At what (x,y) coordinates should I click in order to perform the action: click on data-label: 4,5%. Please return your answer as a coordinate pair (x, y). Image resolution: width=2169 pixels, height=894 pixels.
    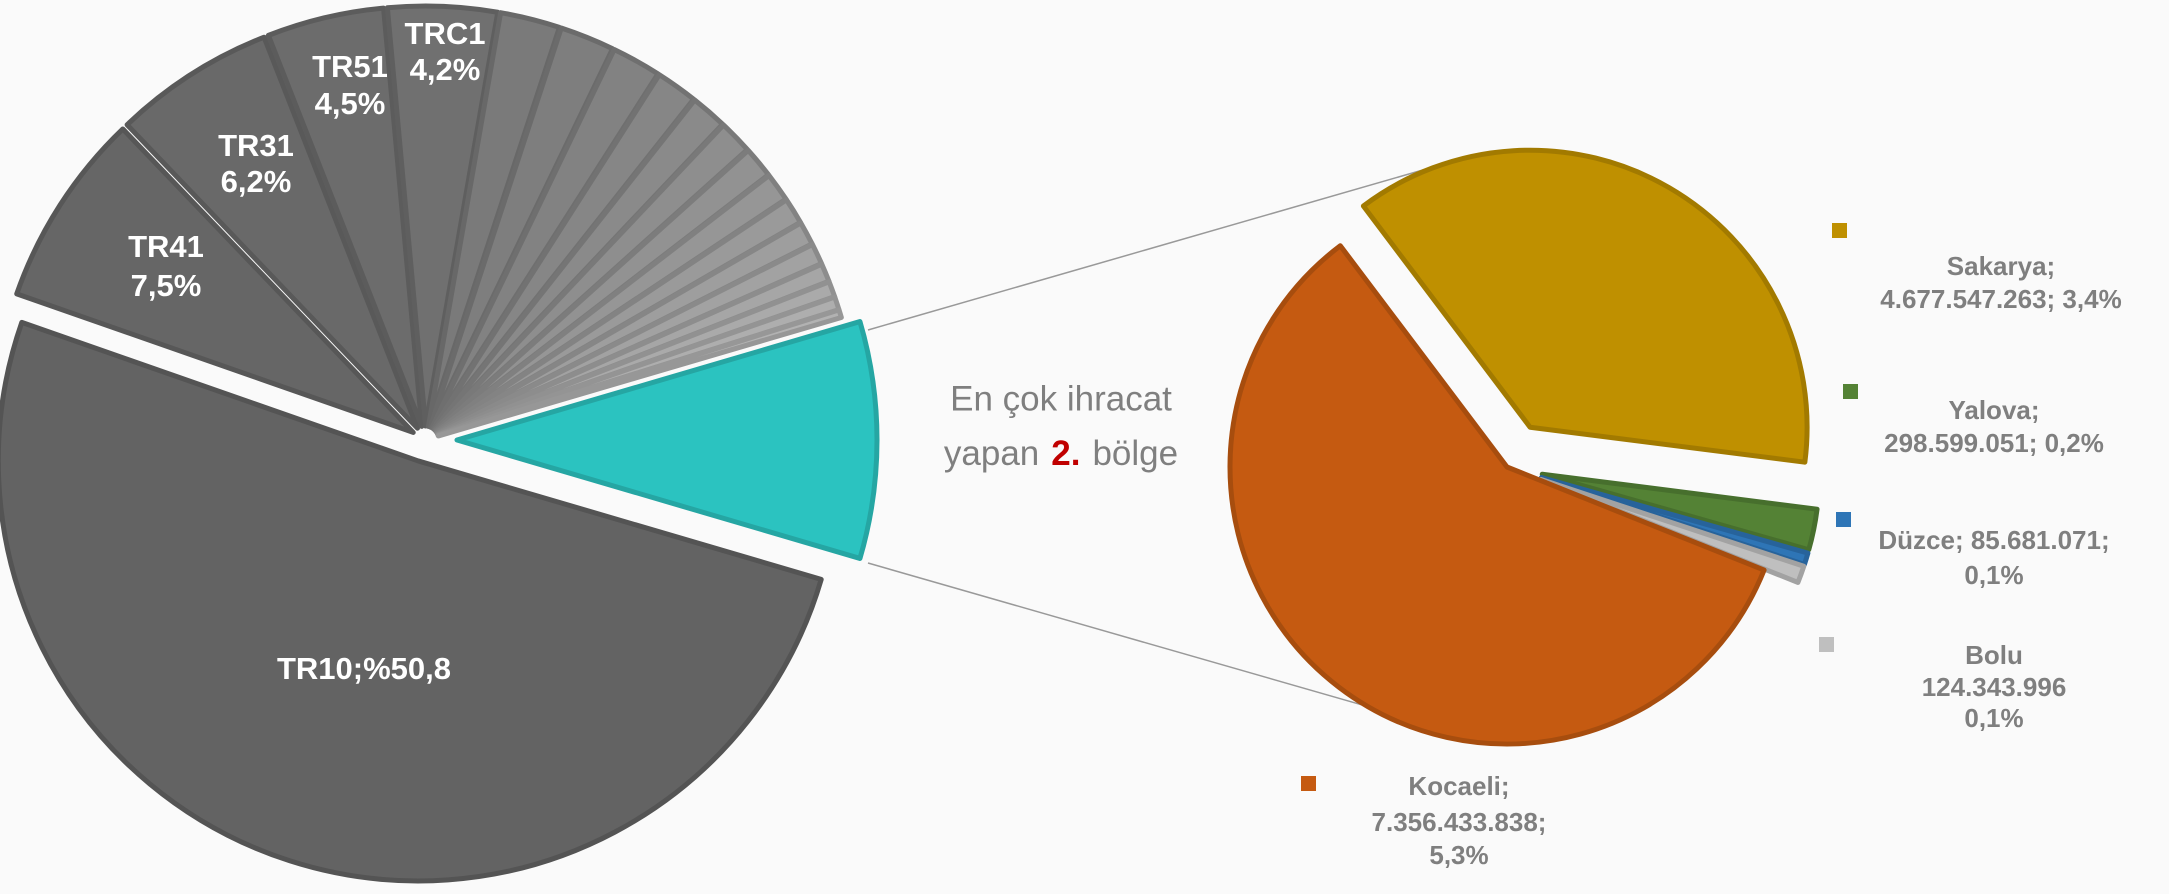
    Looking at the image, I should click on (350, 103).